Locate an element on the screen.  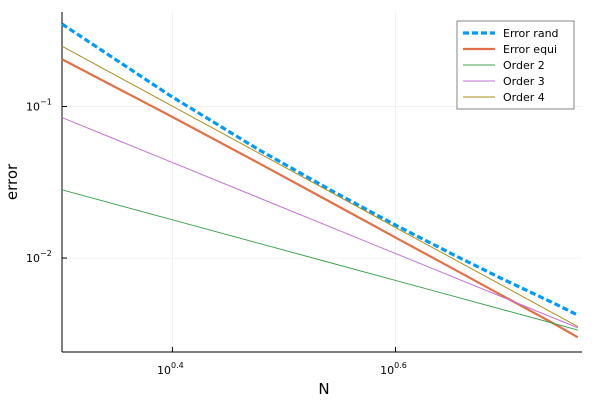
legend-label: Order 3 is located at coordinates (524, 81).